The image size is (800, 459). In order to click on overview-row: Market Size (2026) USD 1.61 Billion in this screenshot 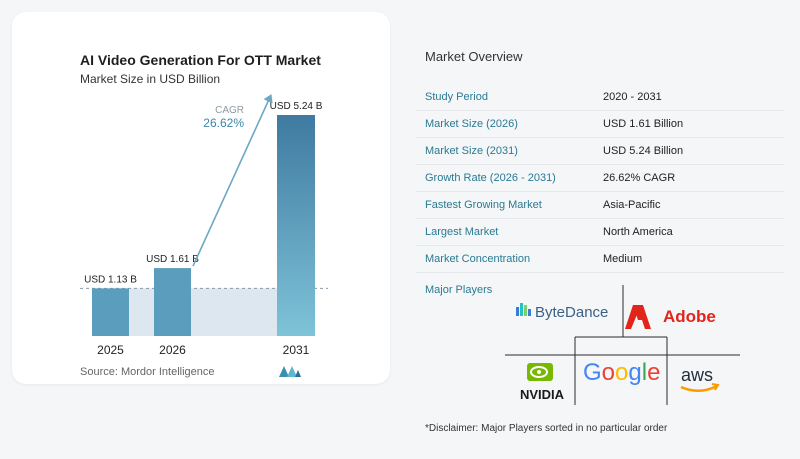, I will do `click(600, 124)`.